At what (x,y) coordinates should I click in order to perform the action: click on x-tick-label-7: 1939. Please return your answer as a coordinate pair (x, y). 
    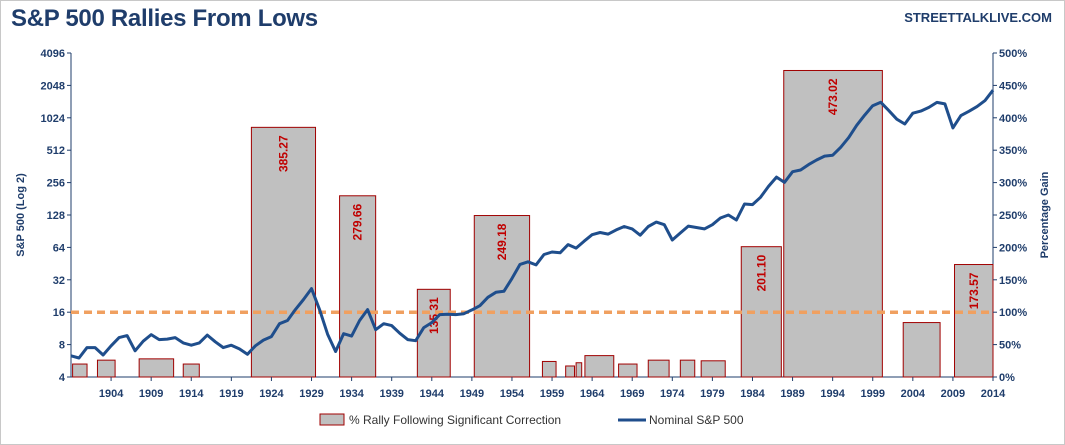
    Looking at the image, I should click on (391, 394).